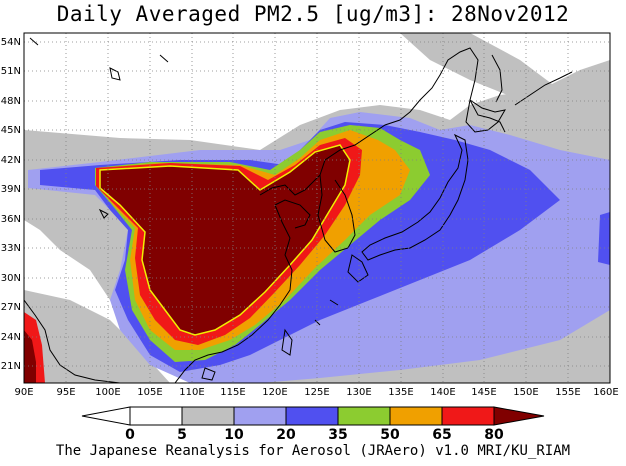  What do you see at coordinates (11, 101) in the screenshot?
I see `lat-label: 48N` at bounding box center [11, 101].